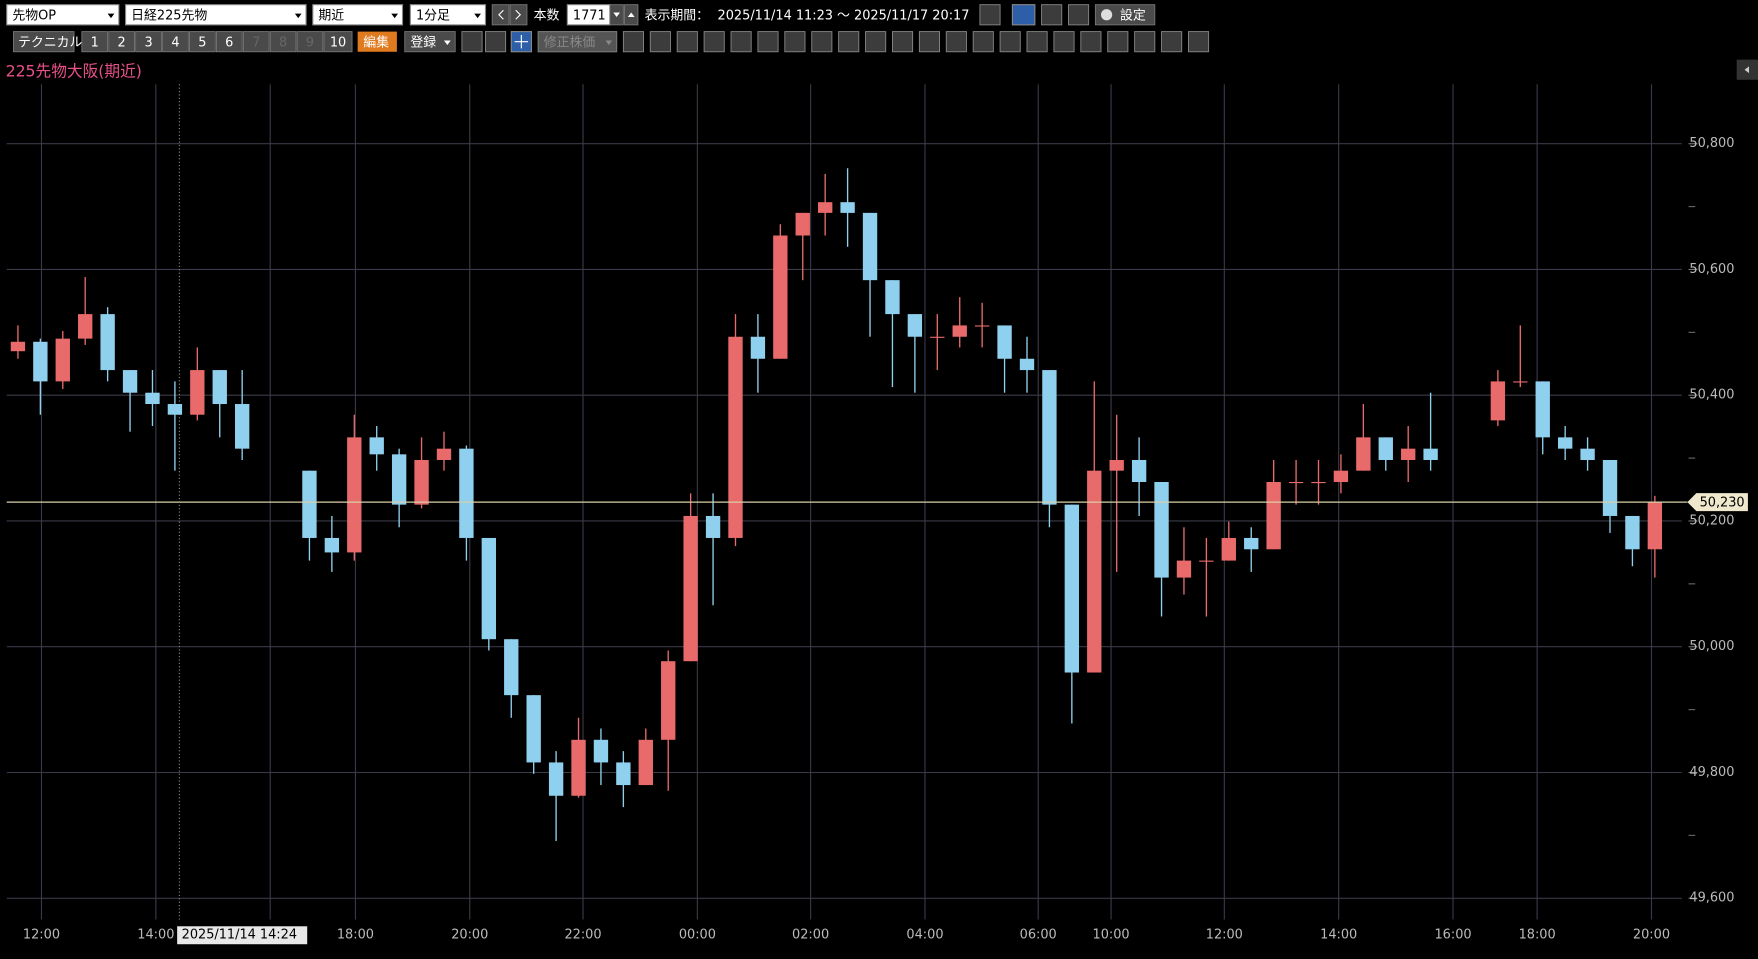  What do you see at coordinates (63, 15) in the screenshot?
I see `market-select` at bounding box center [63, 15].